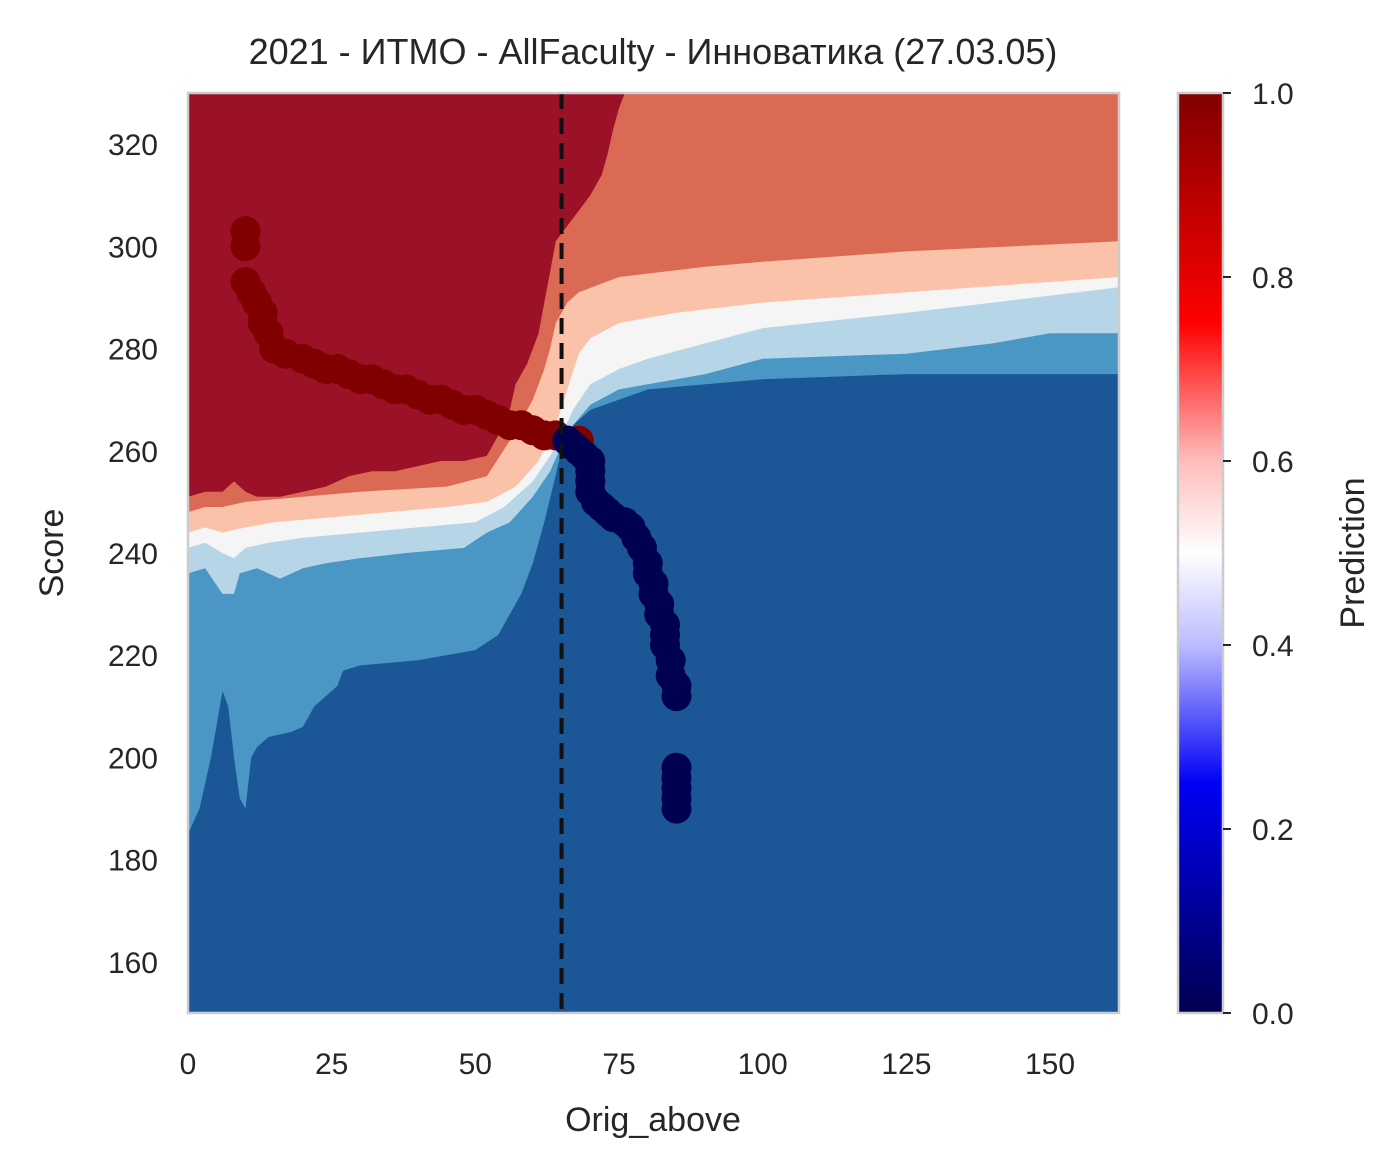 The height and width of the screenshot is (1173, 1399). What do you see at coordinates (188, 1064) in the screenshot?
I see `x-tick-label: 0` at bounding box center [188, 1064].